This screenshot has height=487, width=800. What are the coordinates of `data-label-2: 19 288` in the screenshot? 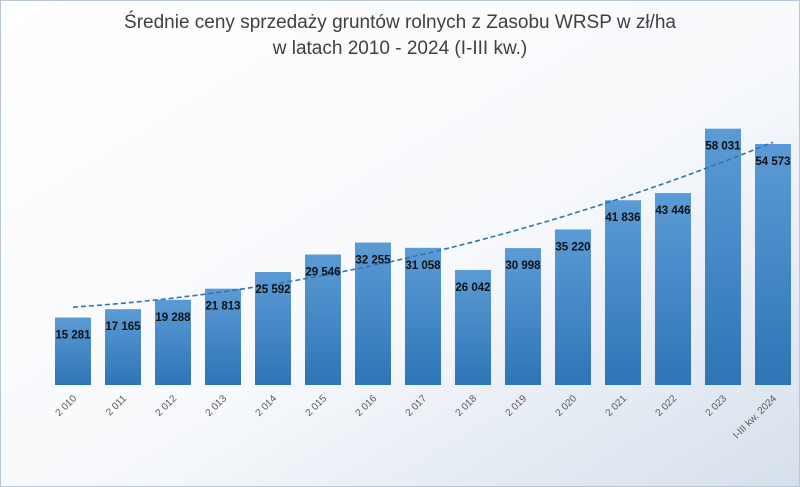 It's located at (173, 318).